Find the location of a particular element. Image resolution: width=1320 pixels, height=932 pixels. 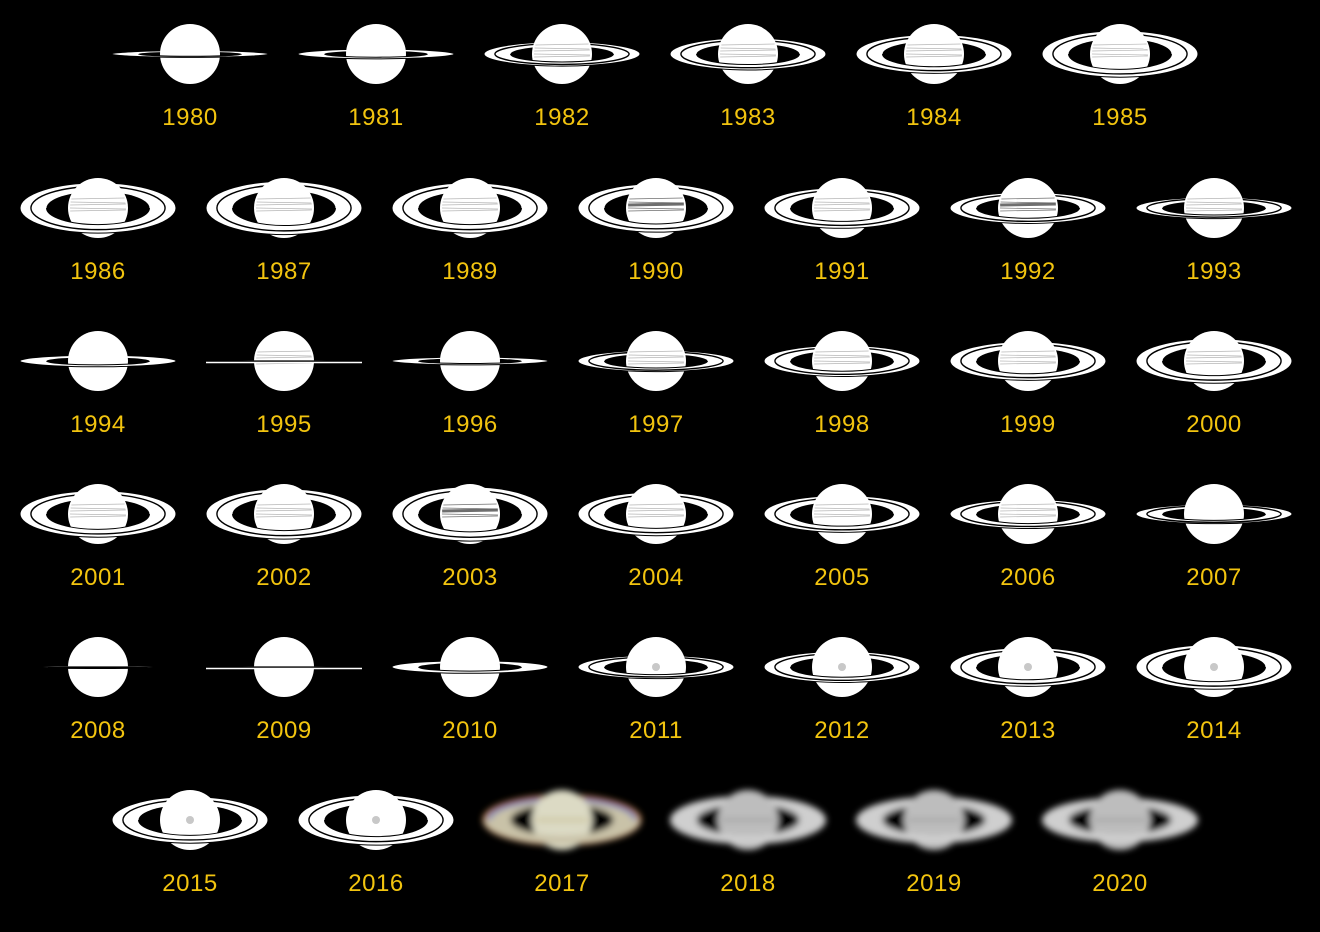

saturn-cell-2015: 2015 is located at coordinates (190, 857).